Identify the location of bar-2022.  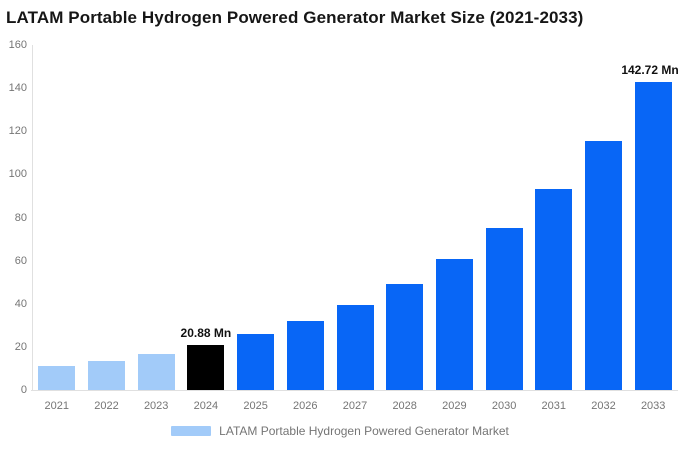
(106, 375).